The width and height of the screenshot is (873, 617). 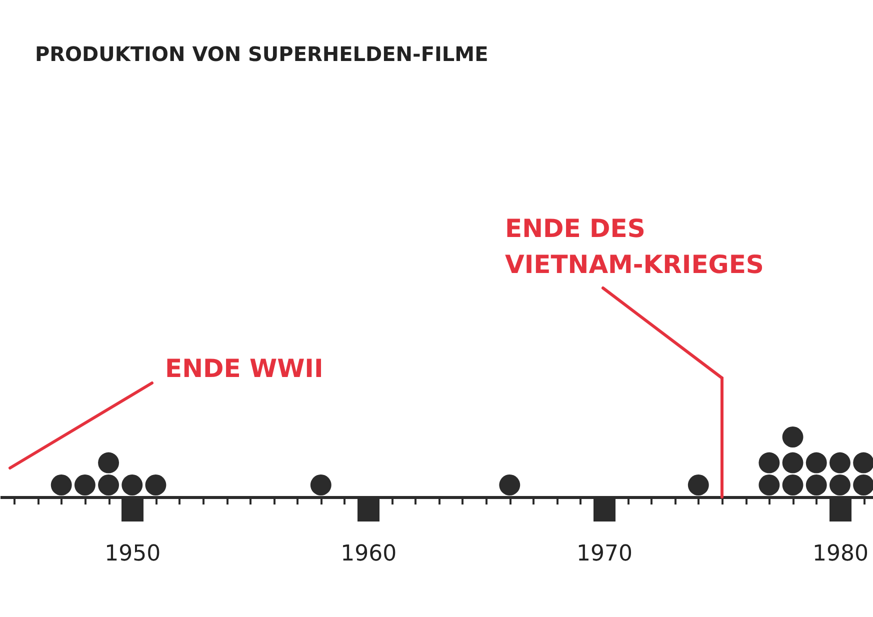 What do you see at coordinates (261, 54) in the screenshot?
I see `chart-title: PRODUKTION VON SUPERHELDEN-FILME` at bounding box center [261, 54].